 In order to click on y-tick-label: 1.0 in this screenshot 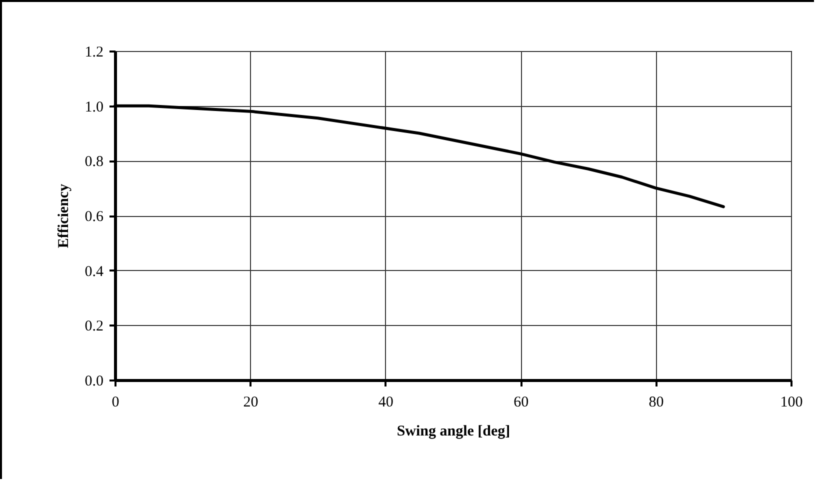, I will do `click(94, 107)`.